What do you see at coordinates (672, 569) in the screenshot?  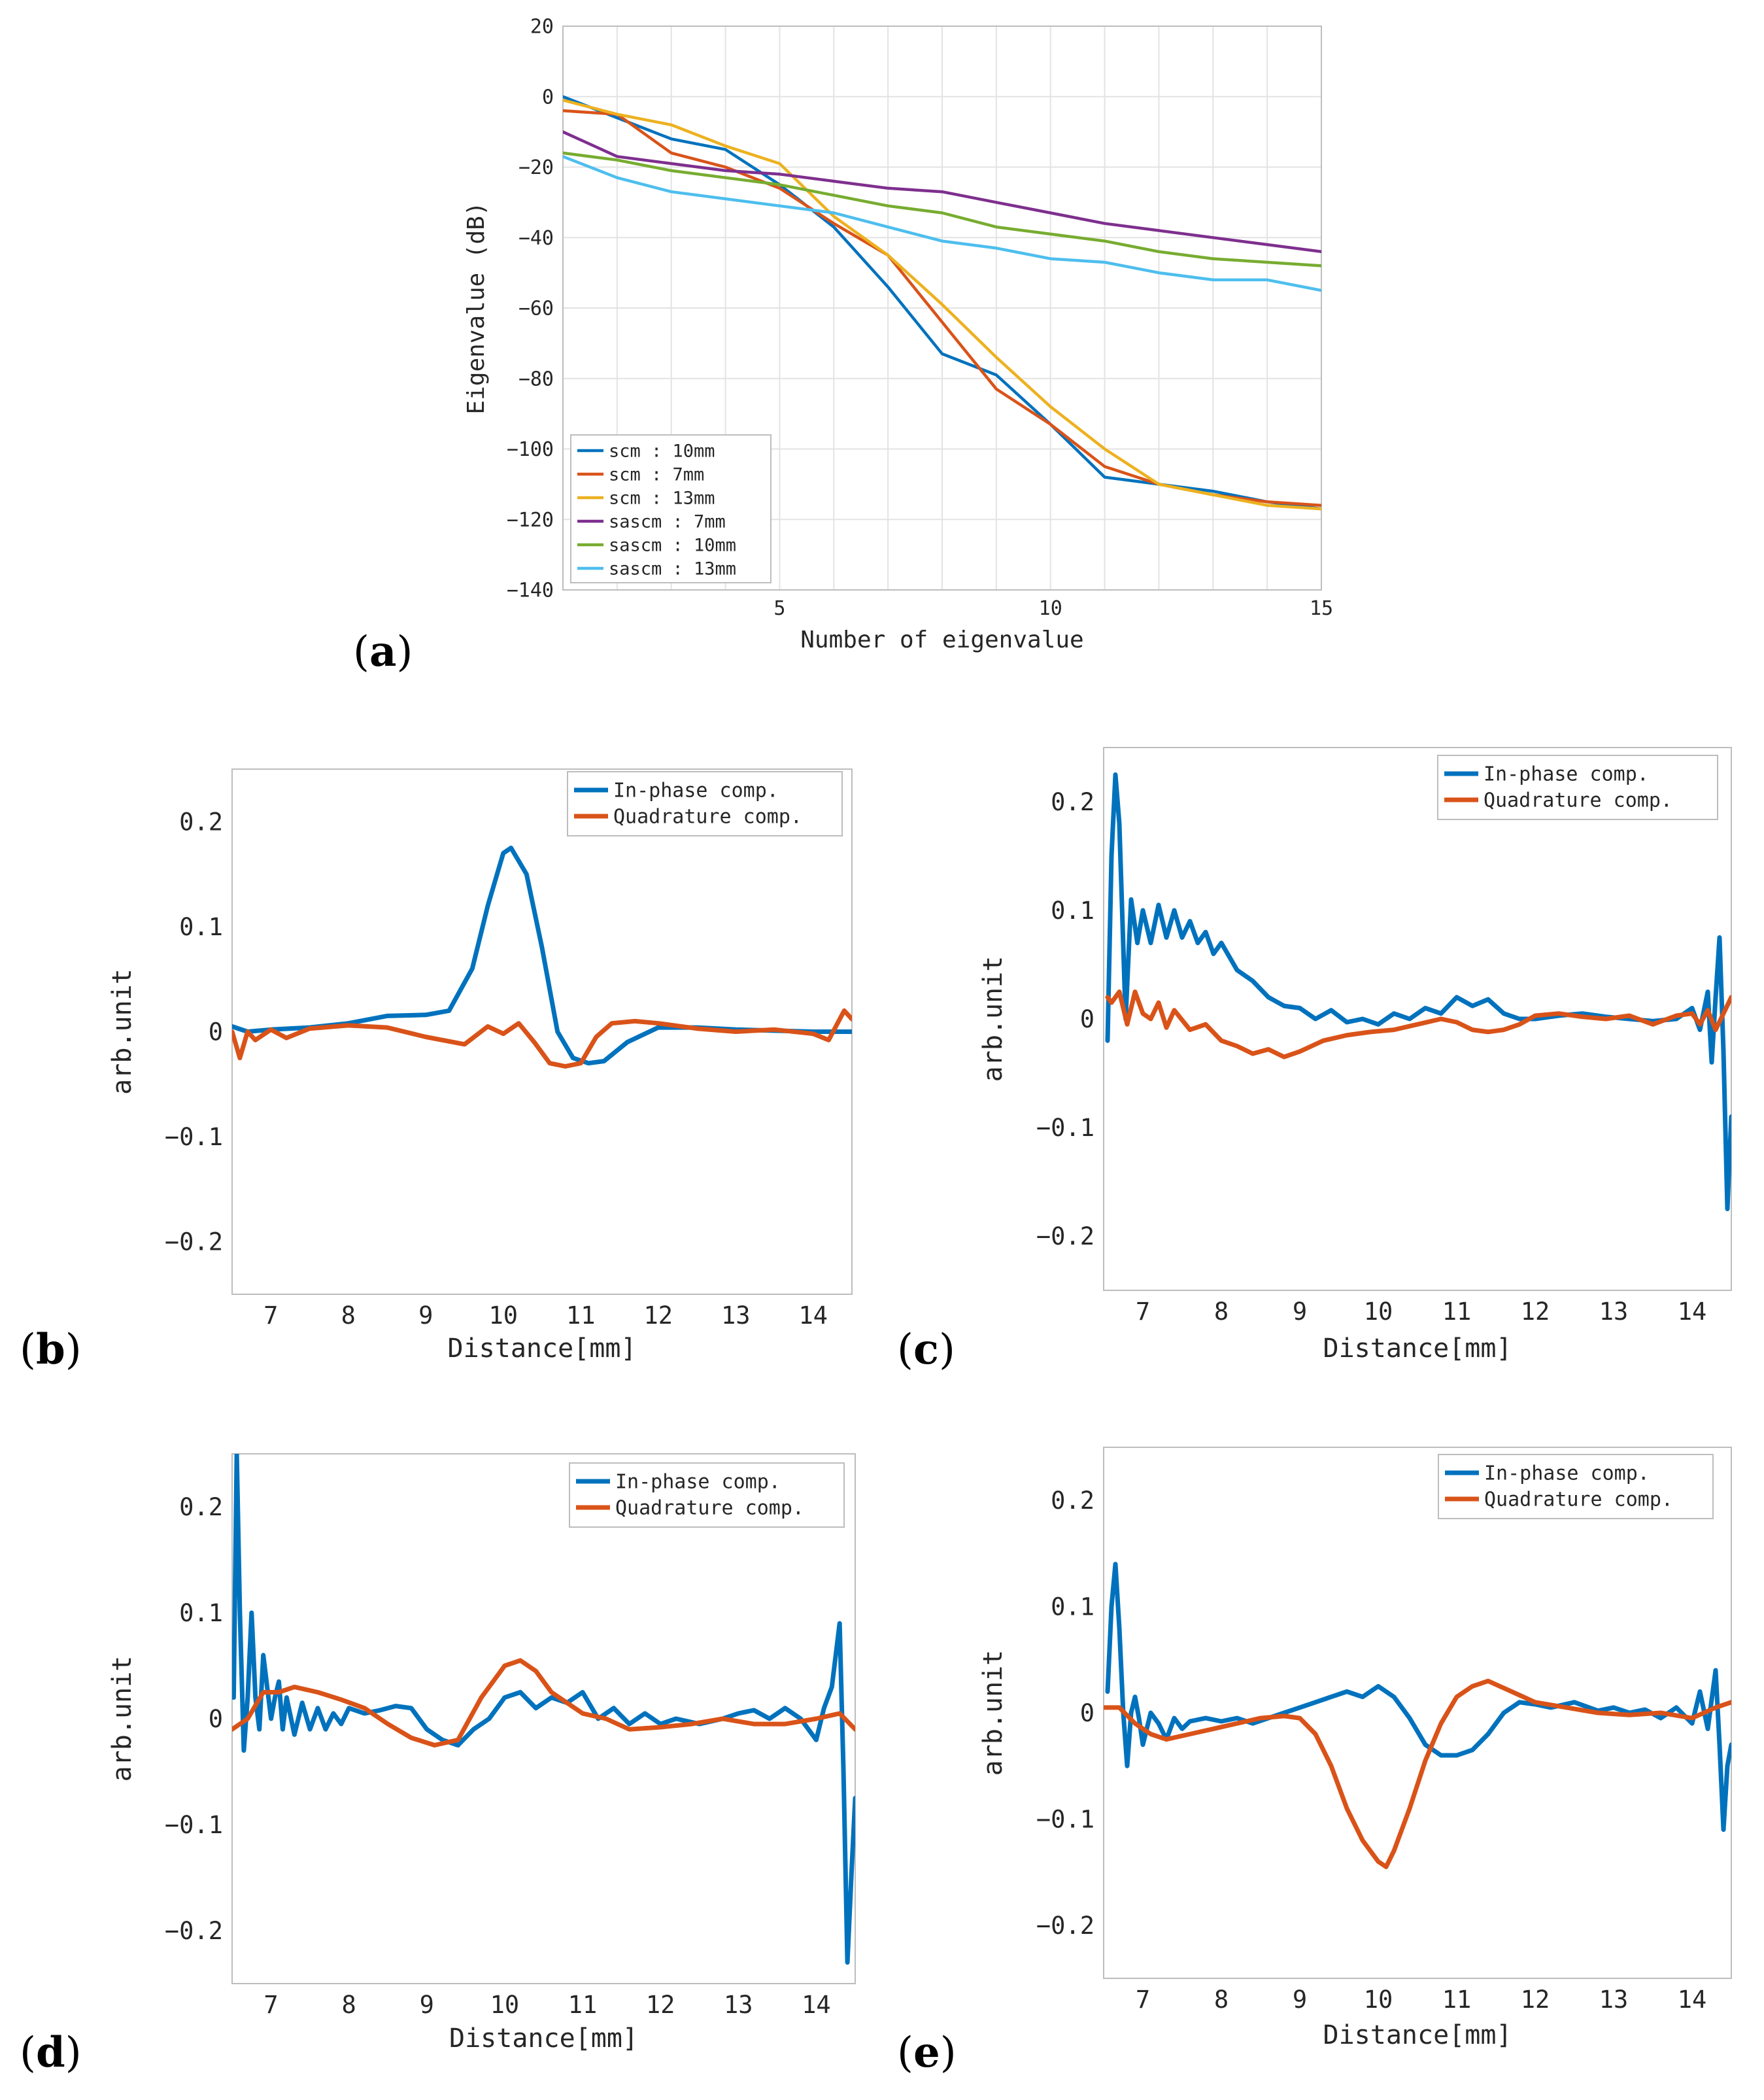 I see `legend-label-6: sascm : 13mm` at bounding box center [672, 569].